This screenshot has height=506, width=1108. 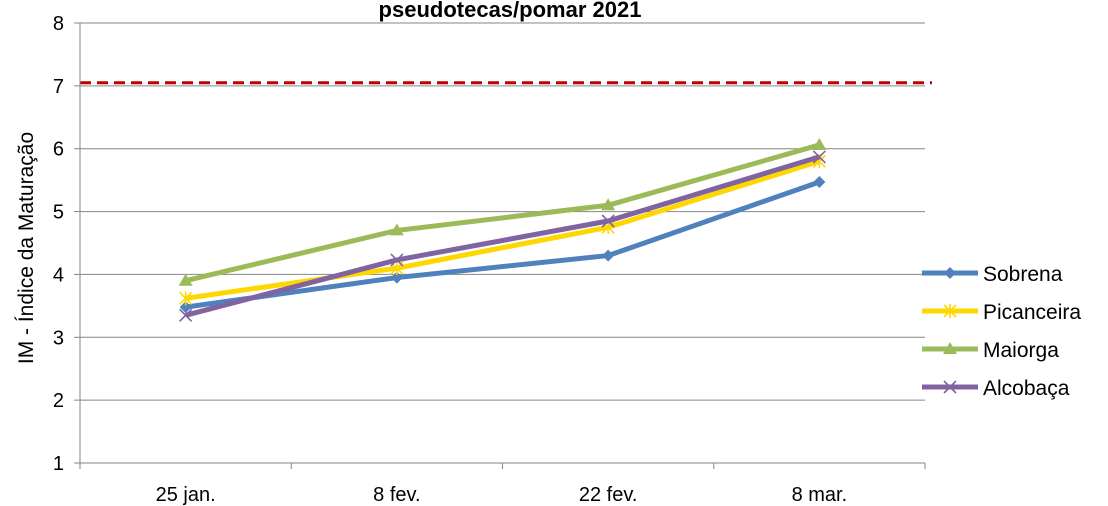 I want to click on y-tick-label: 3, so click(x=58, y=338).